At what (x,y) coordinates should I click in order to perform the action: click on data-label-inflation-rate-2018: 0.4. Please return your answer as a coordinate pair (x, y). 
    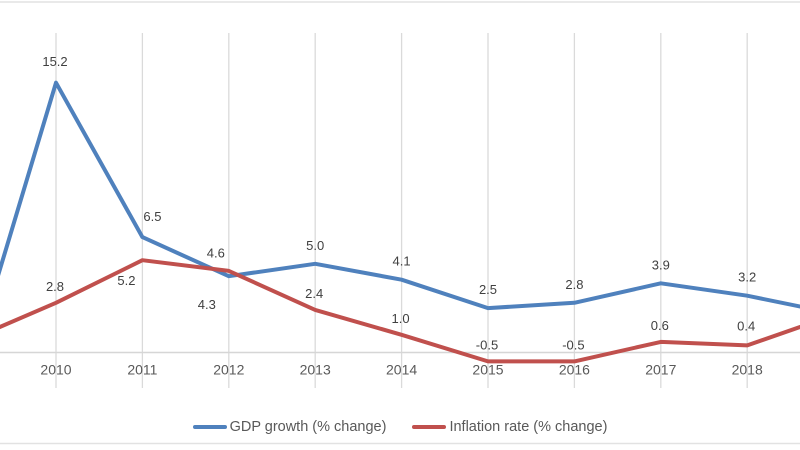
    Looking at the image, I should click on (746, 325).